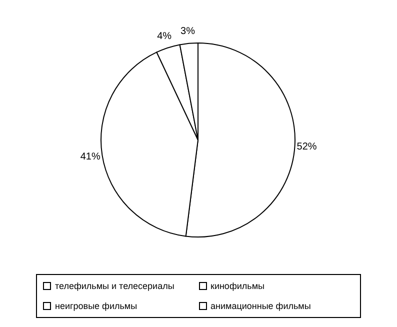 Image resolution: width=397 pixels, height=327 pixels. I want to click on data-label: 41%, so click(90, 157).